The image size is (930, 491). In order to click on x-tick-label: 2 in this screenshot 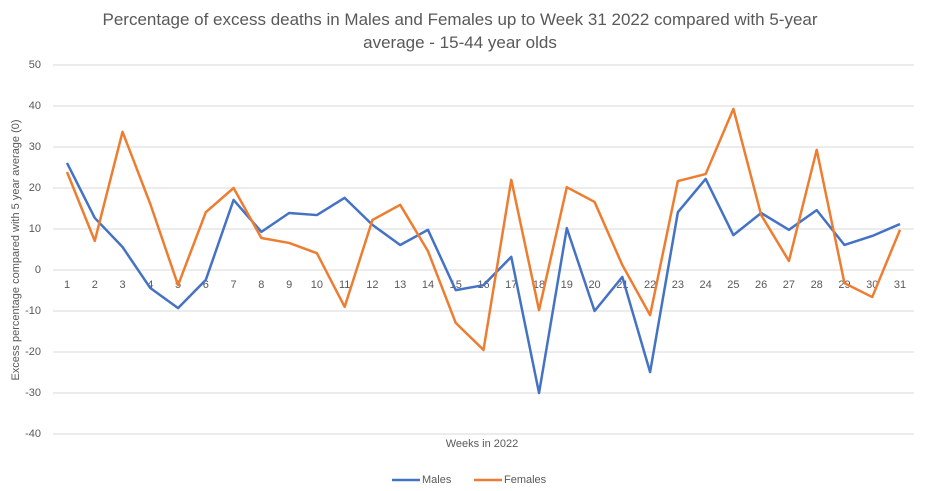, I will do `click(95, 285)`.